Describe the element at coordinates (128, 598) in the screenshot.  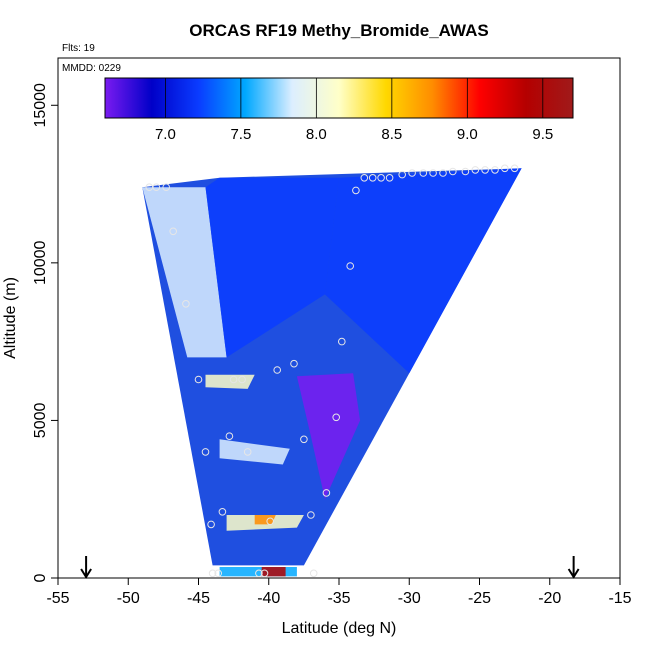
I see `x-tick-label-1: -50` at that location.